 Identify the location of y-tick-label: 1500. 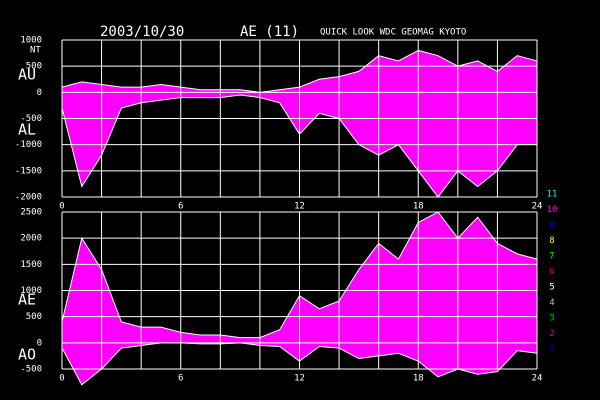
(31, 265).